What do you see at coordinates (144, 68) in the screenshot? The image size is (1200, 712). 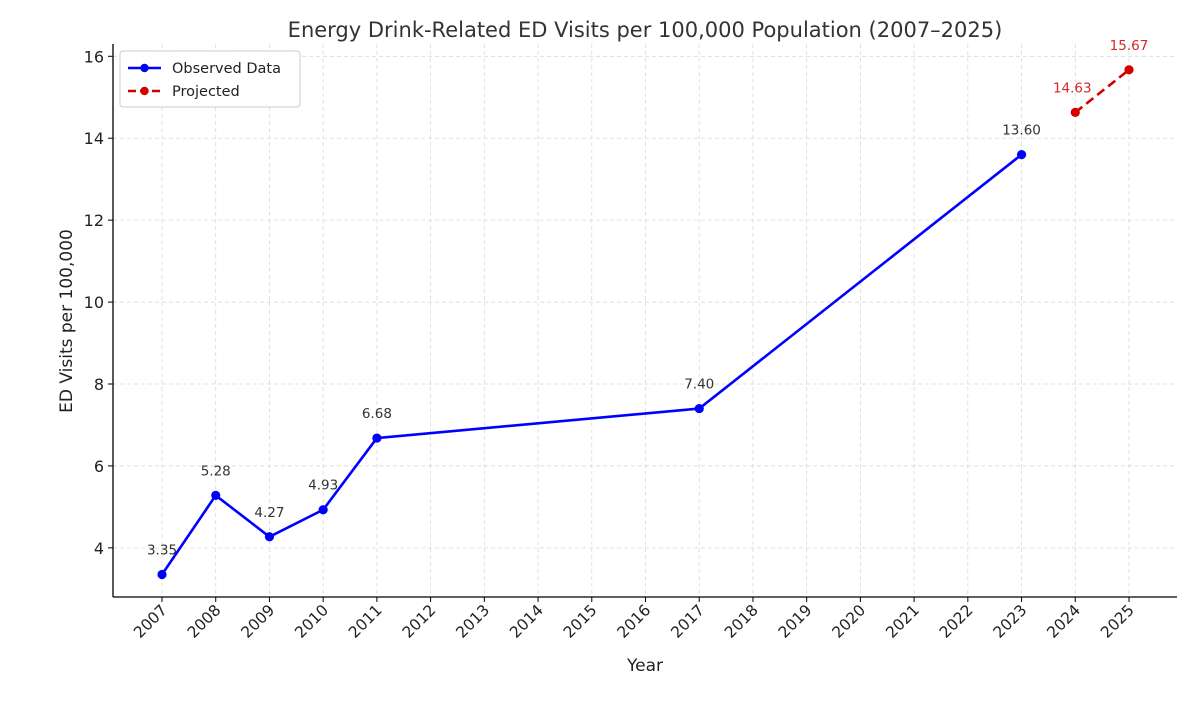 I see `legend-observed-marker` at bounding box center [144, 68].